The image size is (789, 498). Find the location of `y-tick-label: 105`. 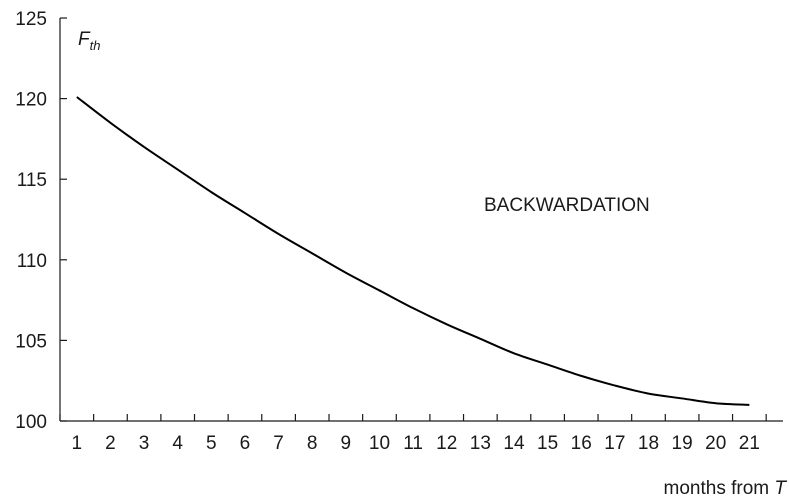

y-tick-label: 105 is located at coordinates (31, 341).